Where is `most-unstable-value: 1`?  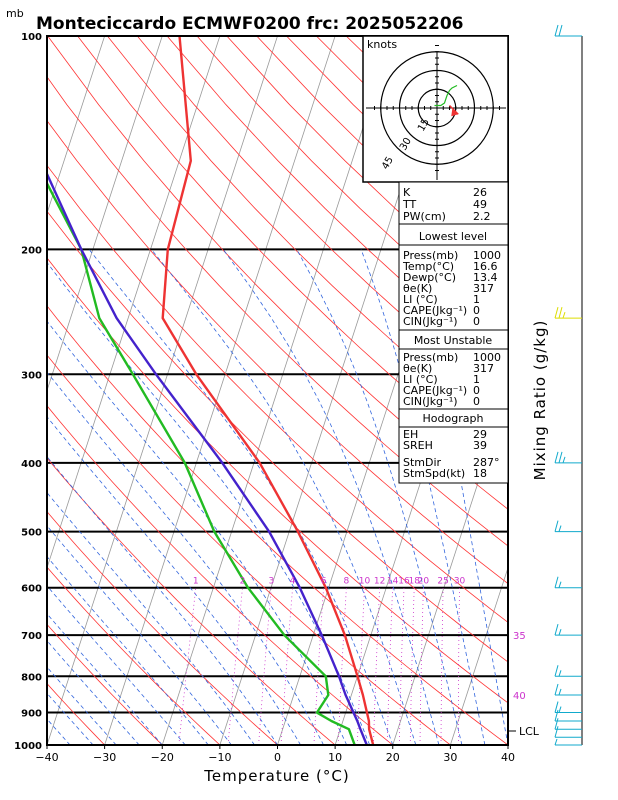 most-unstable-value: 1 is located at coordinates (476, 379).